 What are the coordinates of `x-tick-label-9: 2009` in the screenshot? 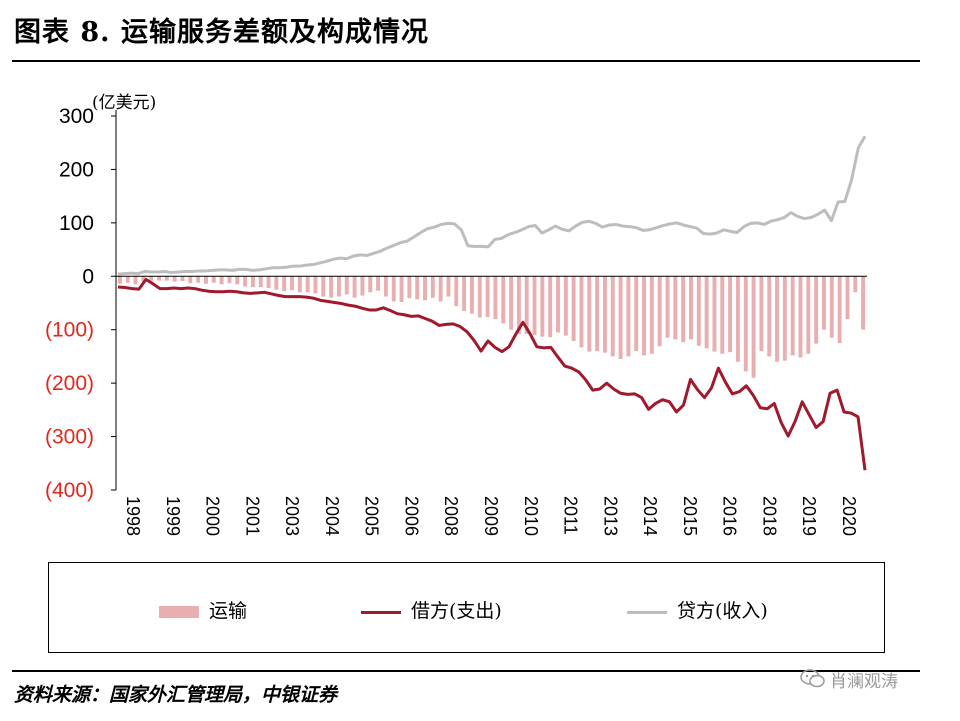 It's located at (491, 516).